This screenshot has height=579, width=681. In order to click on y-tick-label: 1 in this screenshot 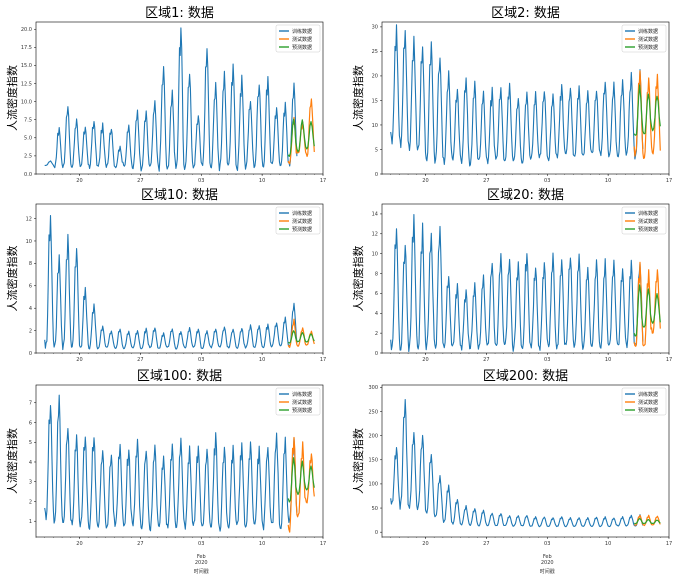, I will do `click(30, 522)`.